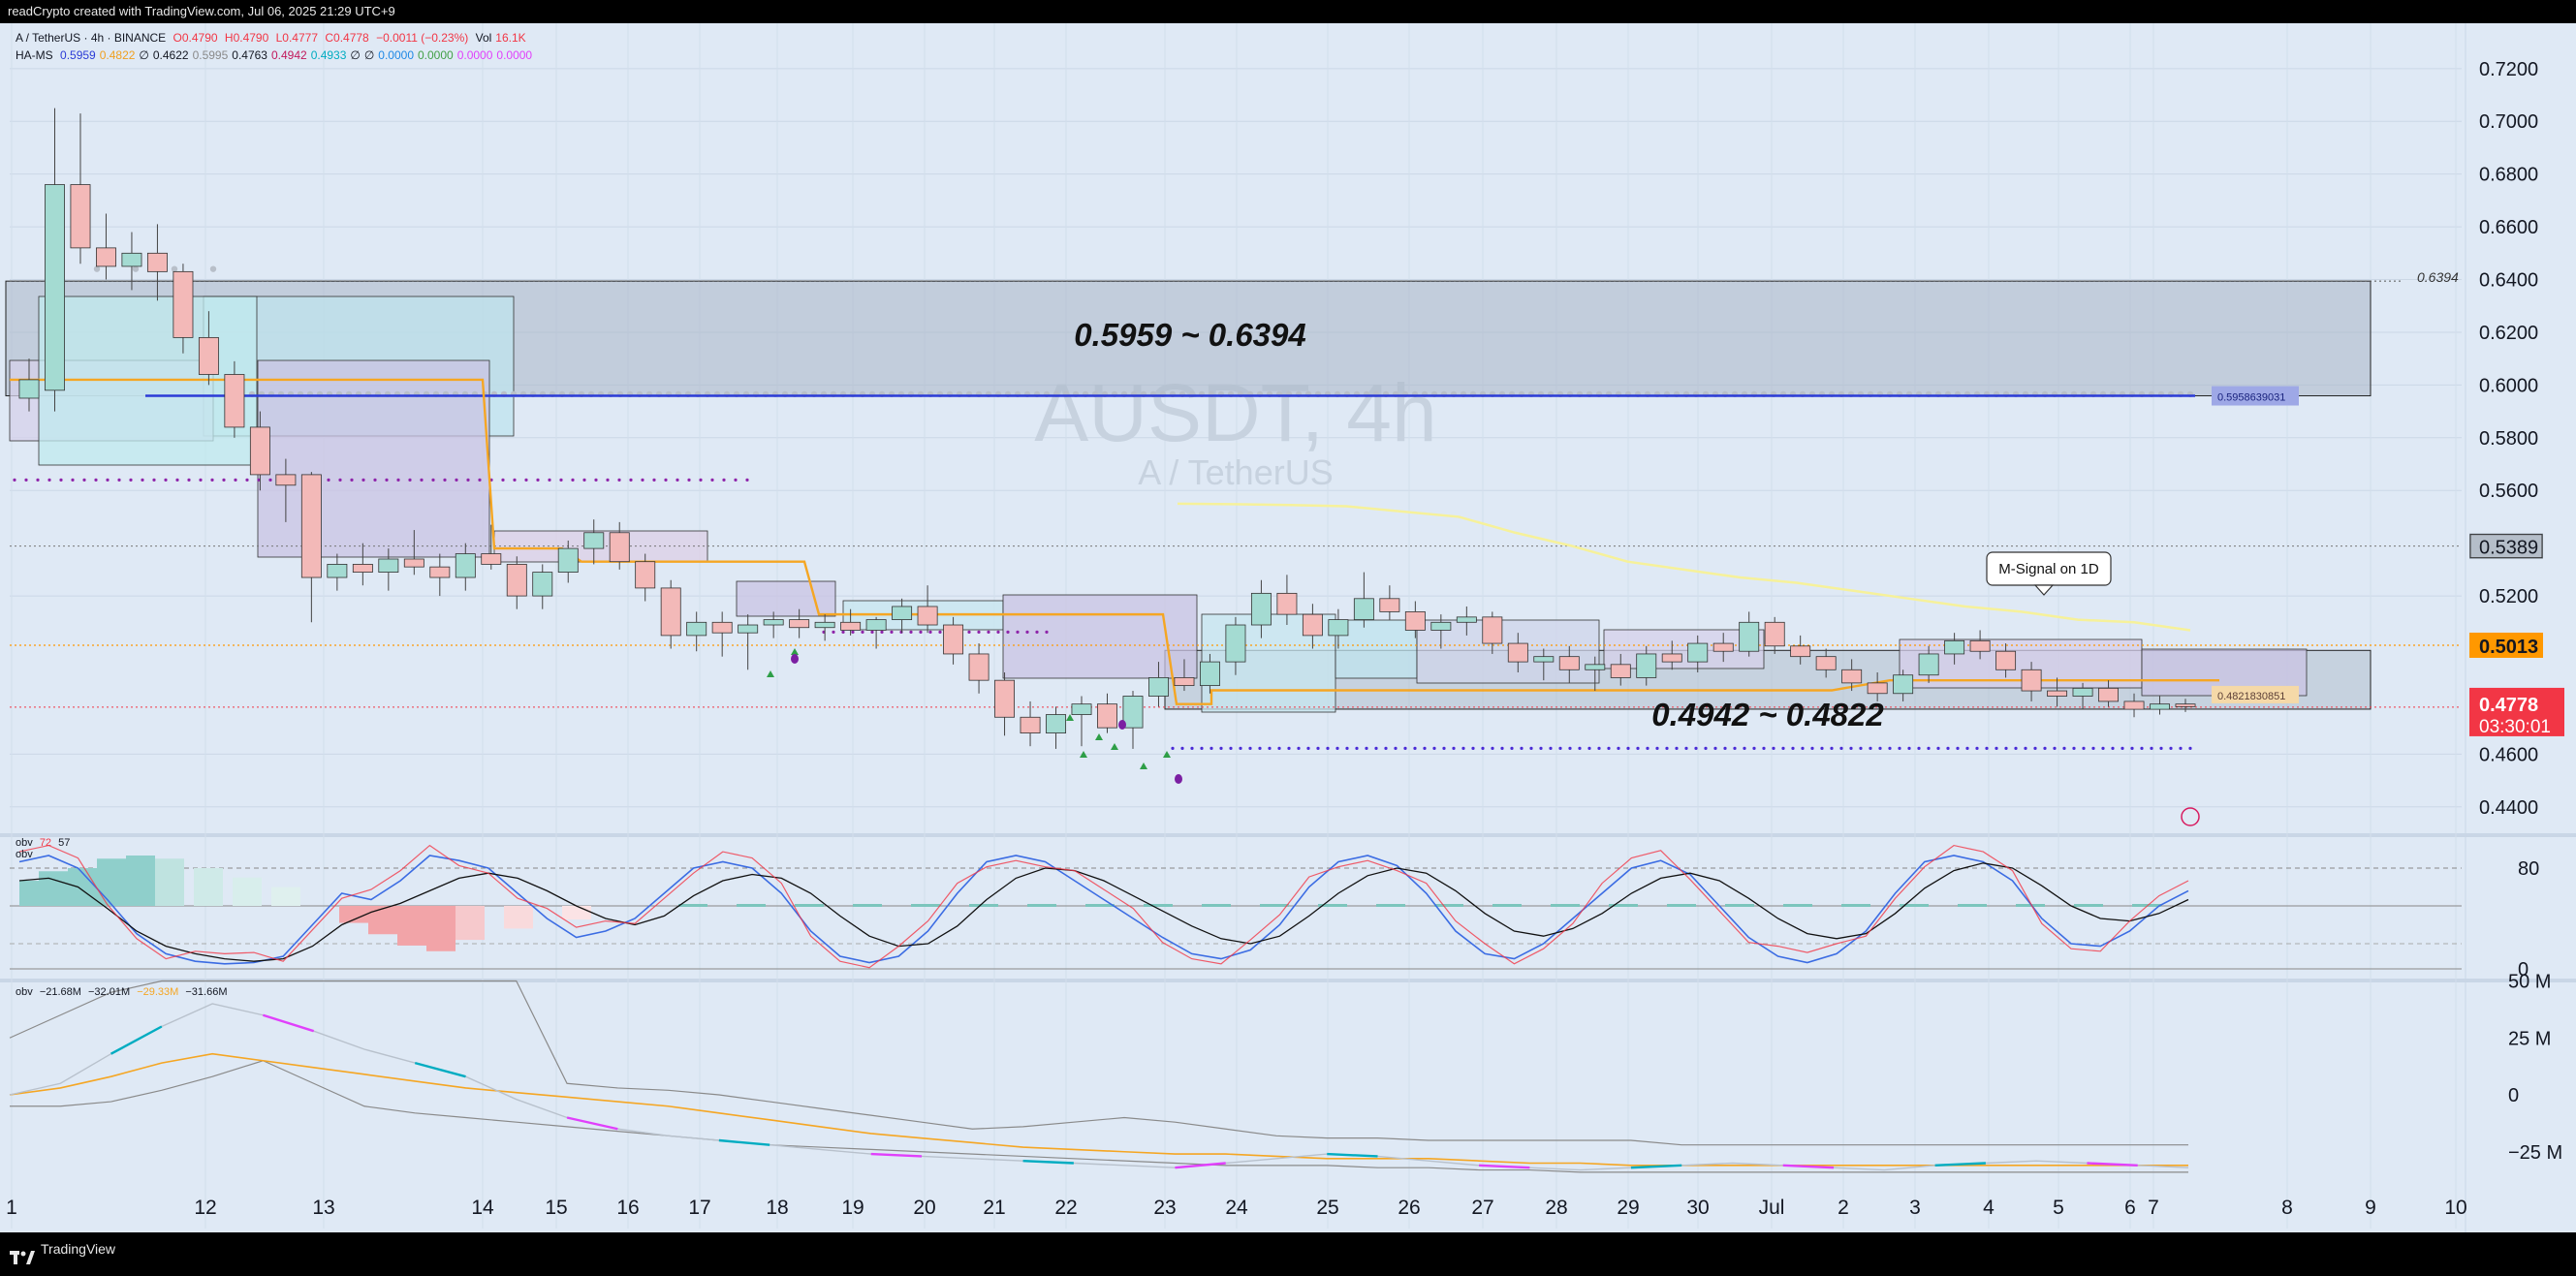 Image resolution: width=2576 pixels, height=1276 pixels. What do you see at coordinates (2516, 711) in the screenshot?
I see `price-badge-last` at bounding box center [2516, 711].